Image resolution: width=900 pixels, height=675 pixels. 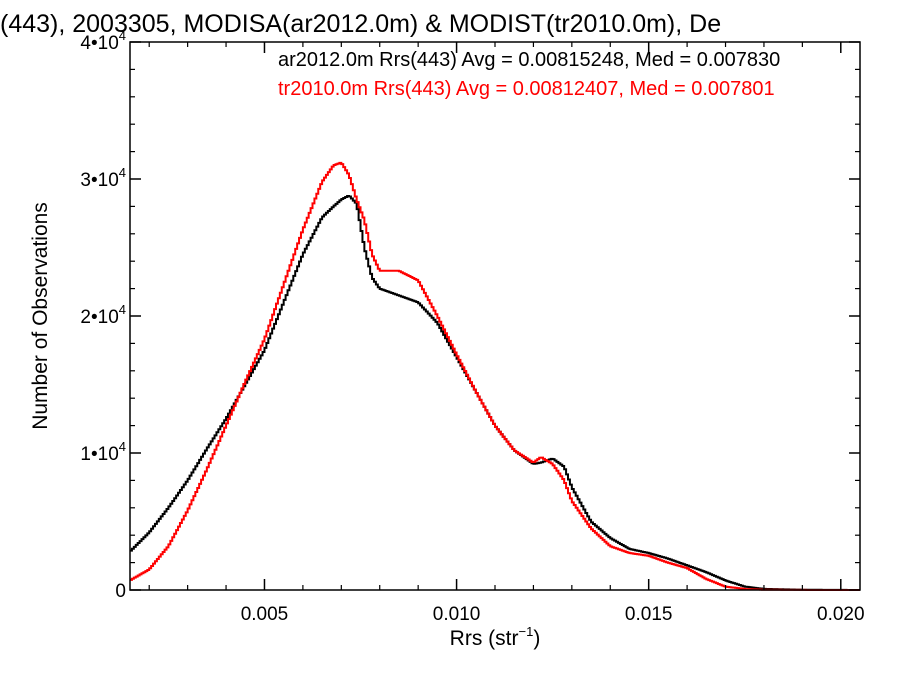 What do you see at coordinates (103, 315) in the screenshot?
I see `y-tick-label-2: 2•104` at bounding box center [103, 315].